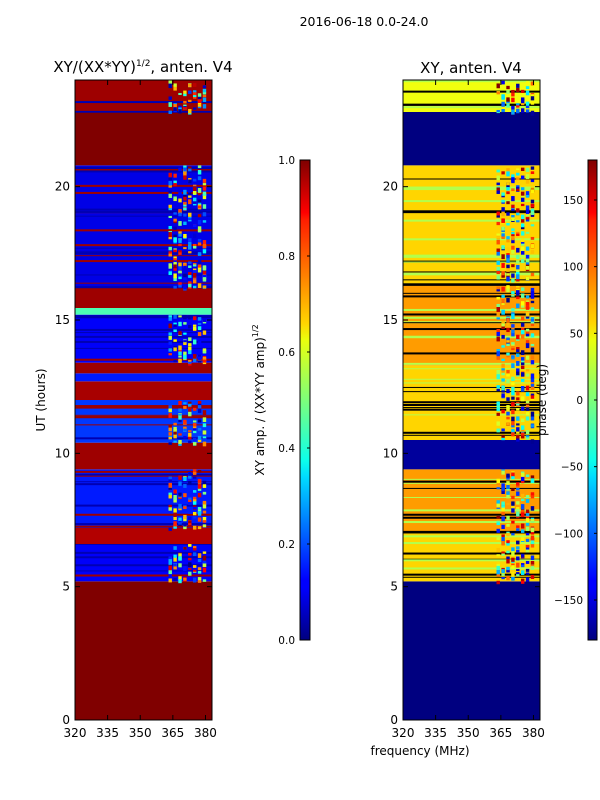  I want to click on right-colorbar-label: phase (deg), so click(542, 400).